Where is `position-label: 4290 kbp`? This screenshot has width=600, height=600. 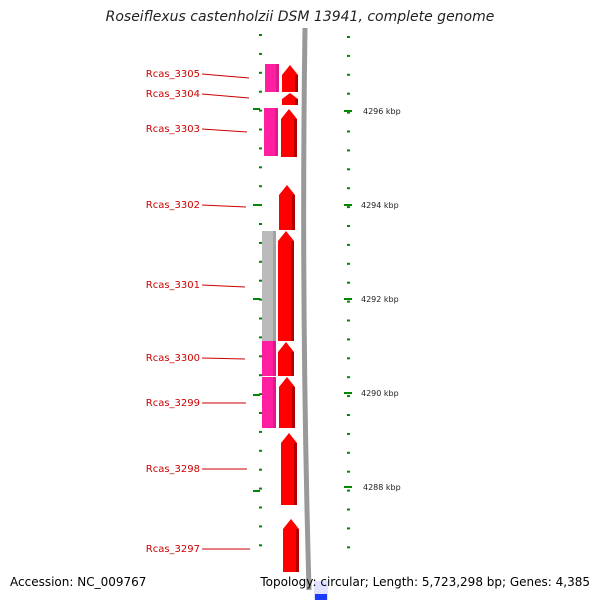
position-label: 4290 kbp is located at coordinates (380, 393).